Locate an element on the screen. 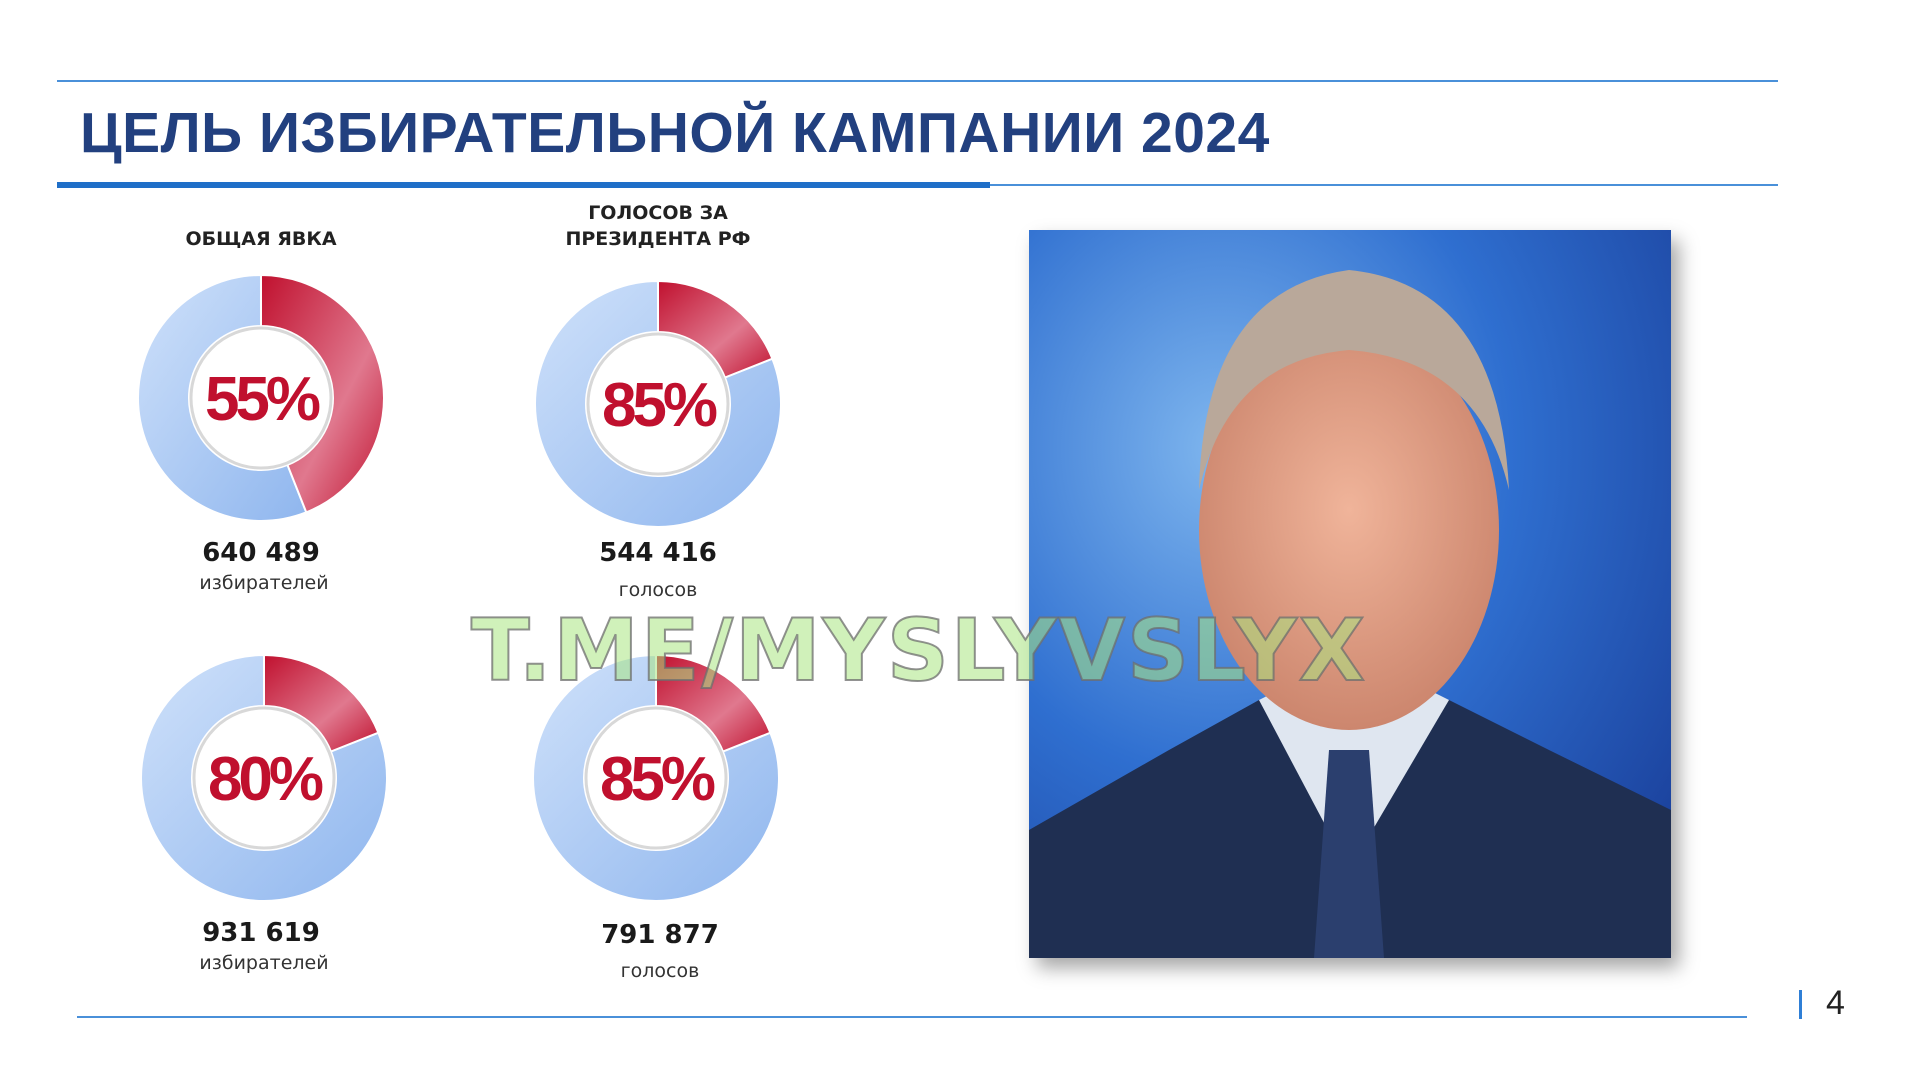 The height and width of the screenshot is (1080, 1920). donut-chart-1: 55% is located at coordinates (261, 397).